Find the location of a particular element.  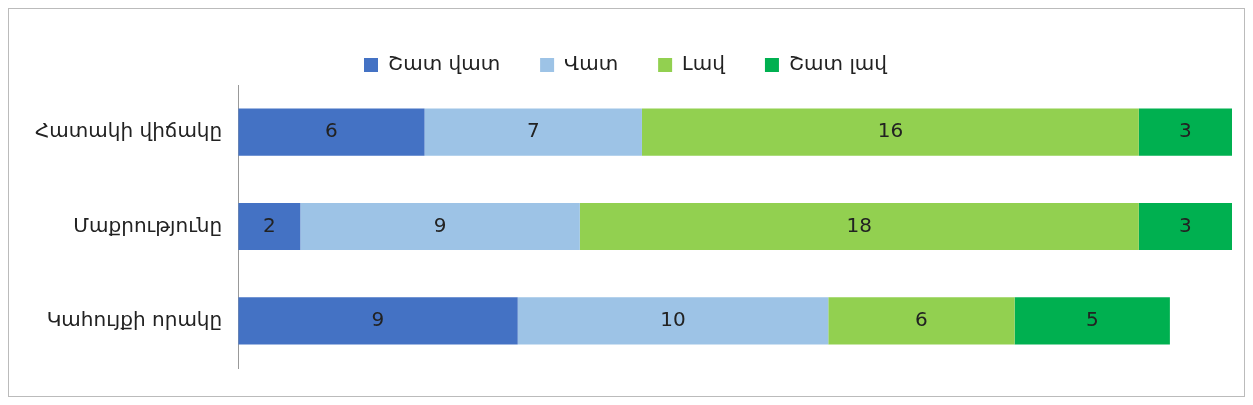

y-tick-label: Կահույքի որակը is located at coordinates (134, 319).